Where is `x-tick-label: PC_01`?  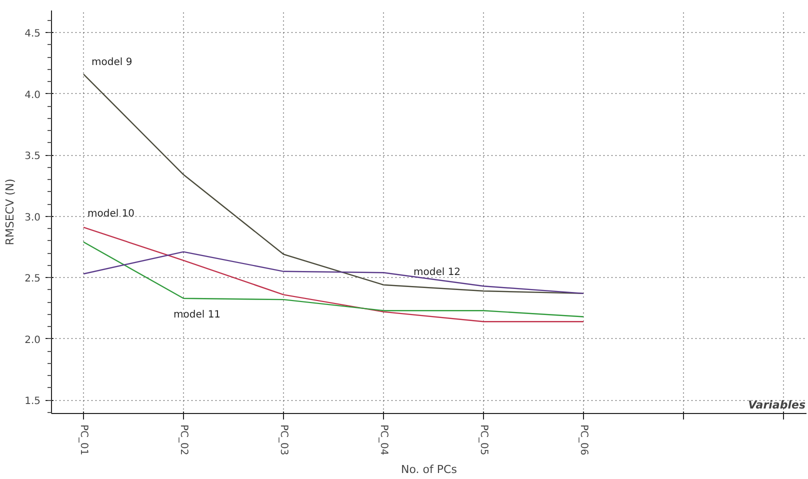 x-tick-label: PC_01 is located at coordinates (83, 440).